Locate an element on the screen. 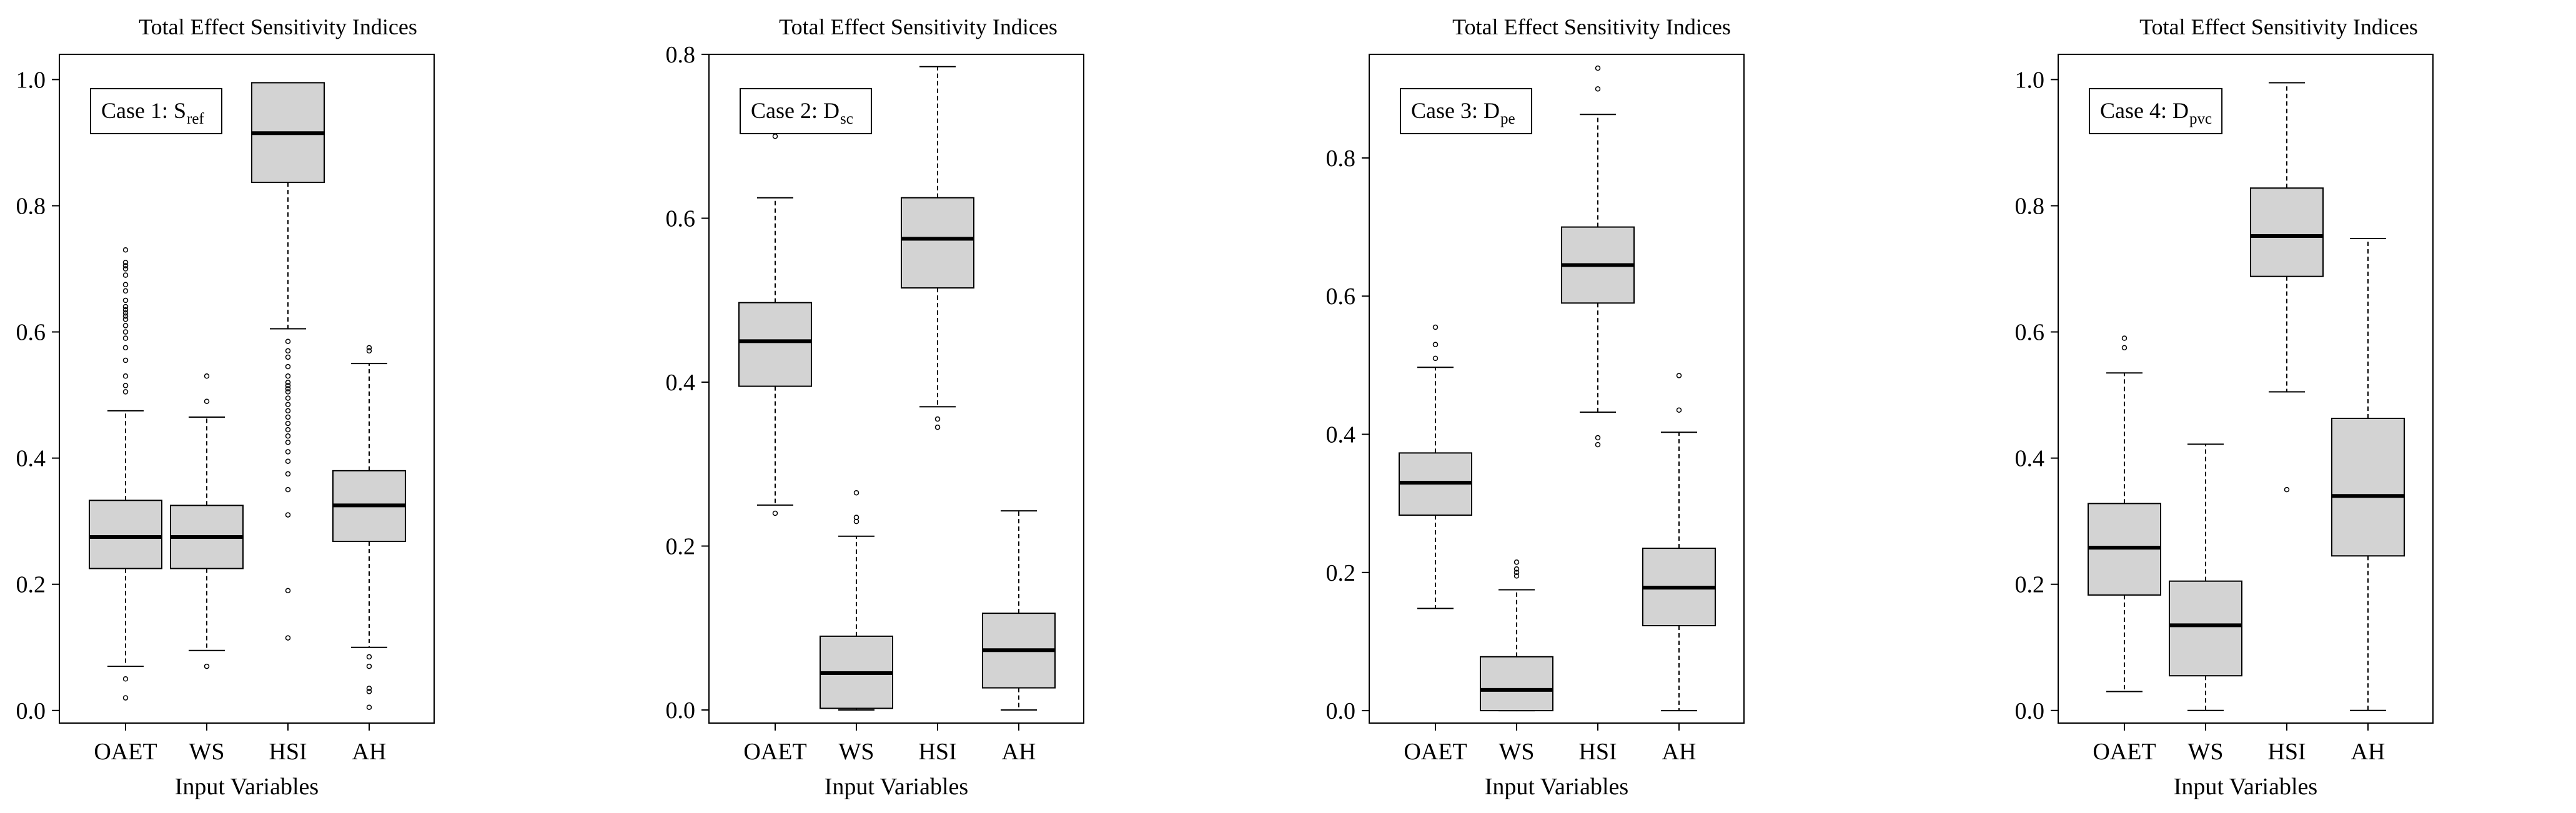 The image size is (2576, 813). x-tick-label: OAET is located at coordinates (2124, 752).